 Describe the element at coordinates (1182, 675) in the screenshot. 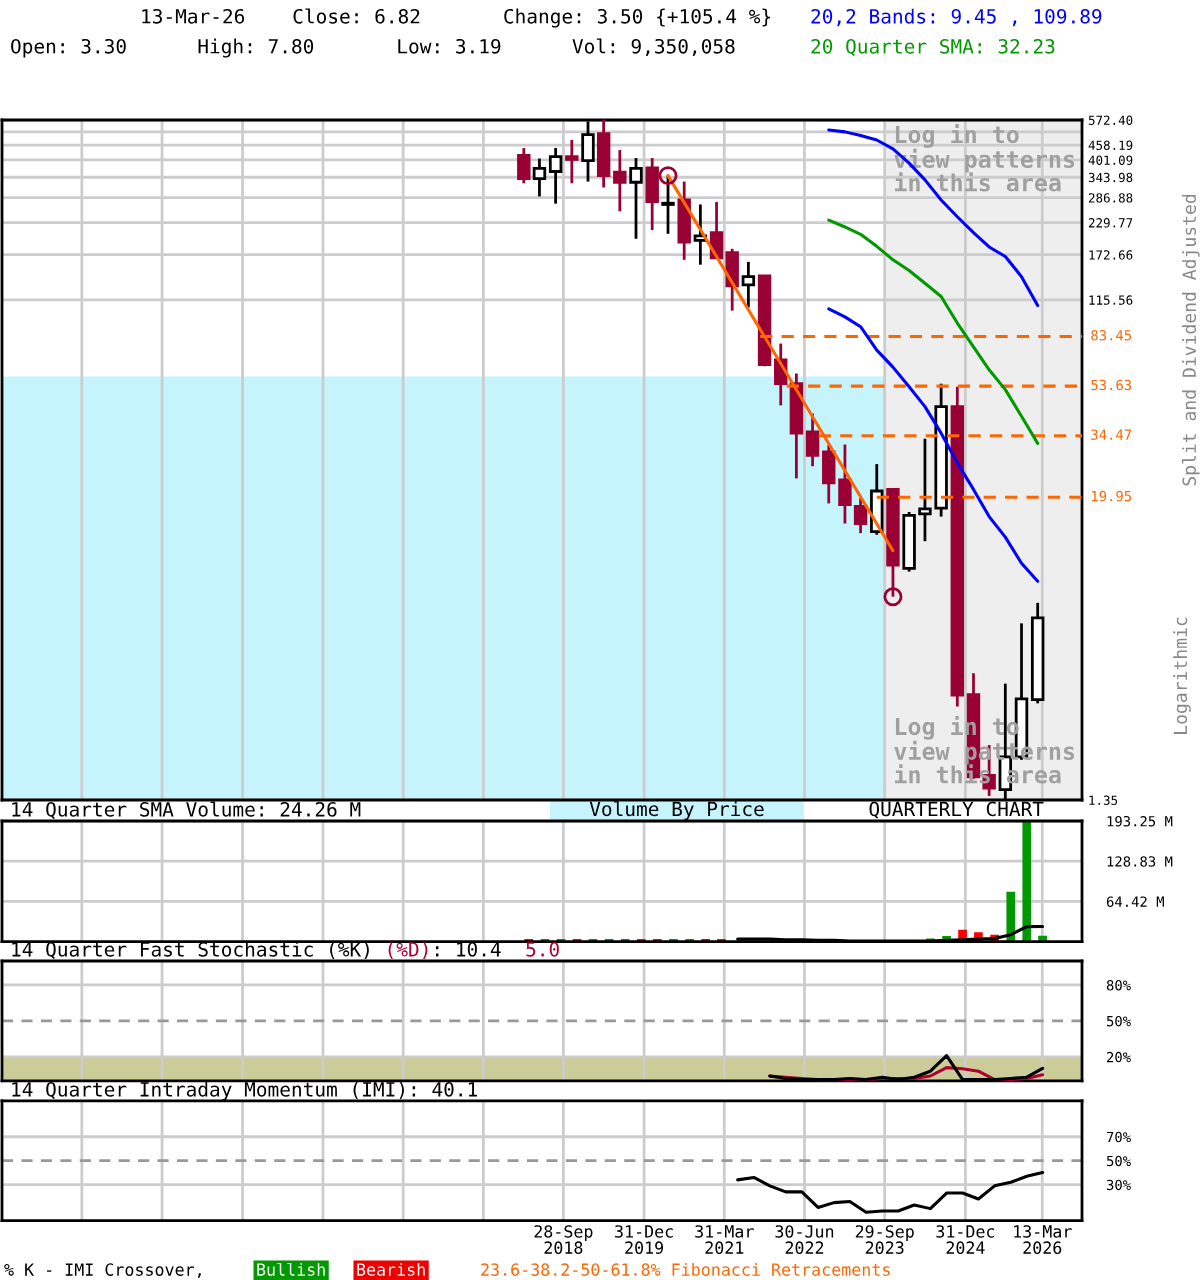

I see `text: Logarithmic` at that location.